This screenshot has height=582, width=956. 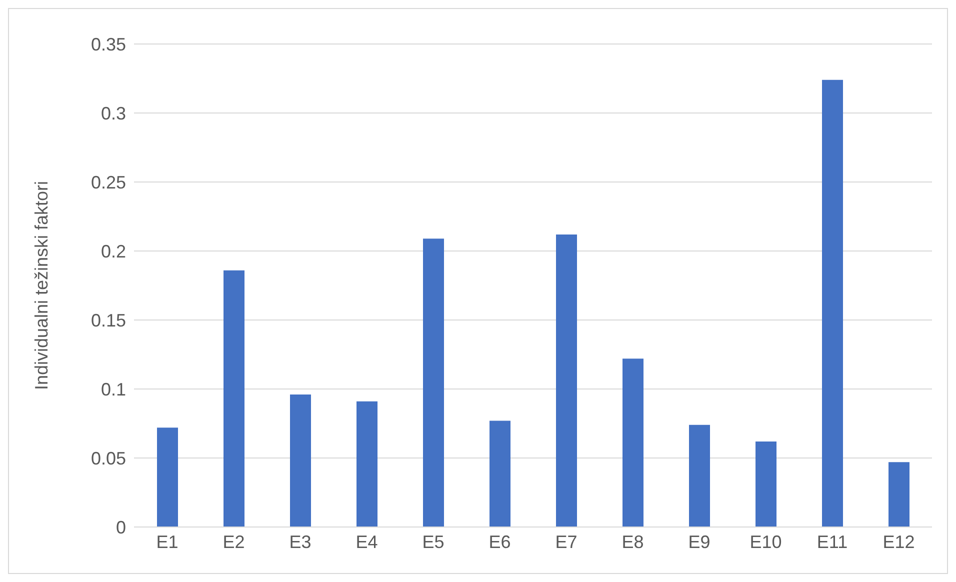 I want to click on x-tick-label: E7, so click(x=566, y=542).